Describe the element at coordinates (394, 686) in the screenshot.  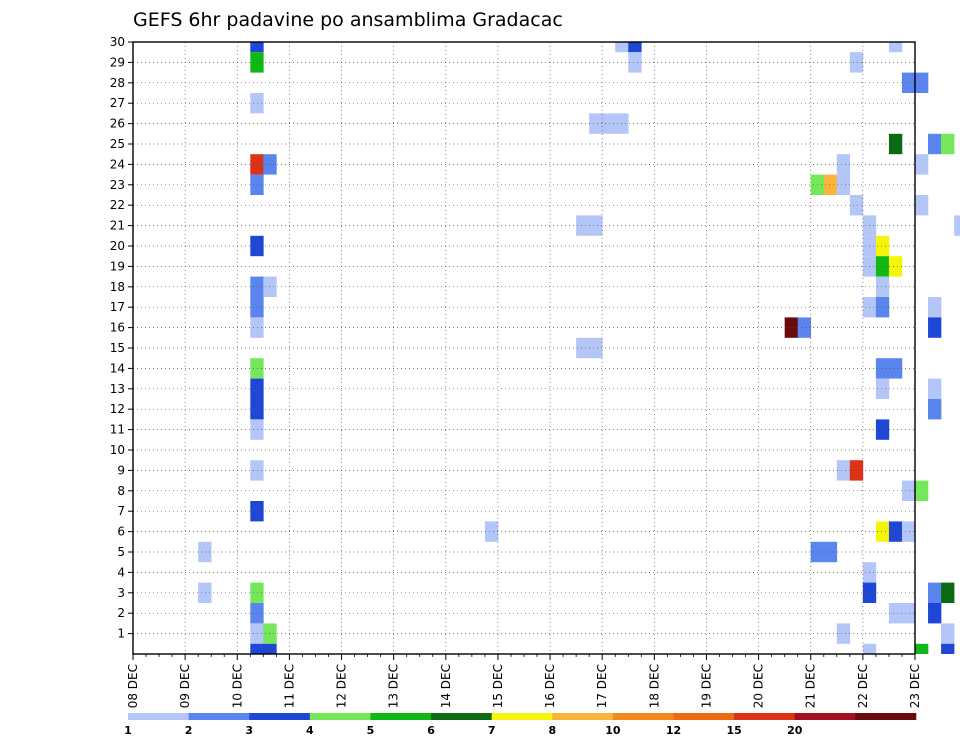
I see `x-tick-label: 13 DEC` at that location.